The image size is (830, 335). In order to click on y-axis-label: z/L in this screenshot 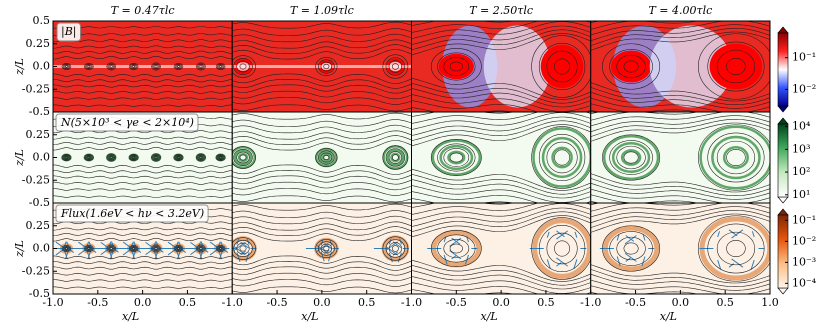, I will do `click(19, 249)`.